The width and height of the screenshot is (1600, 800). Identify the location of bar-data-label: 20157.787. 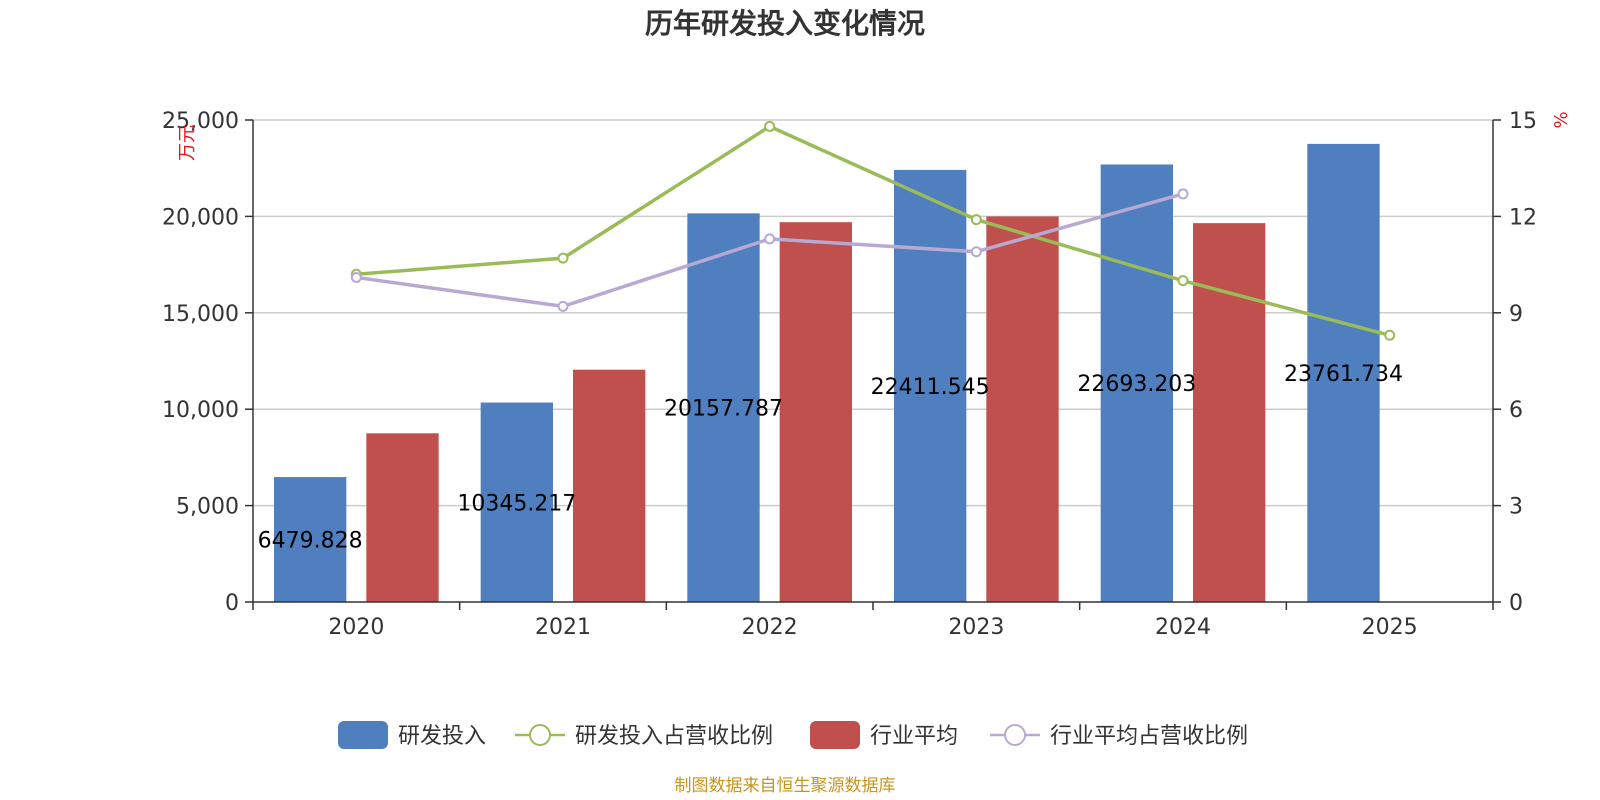
(723, 409).